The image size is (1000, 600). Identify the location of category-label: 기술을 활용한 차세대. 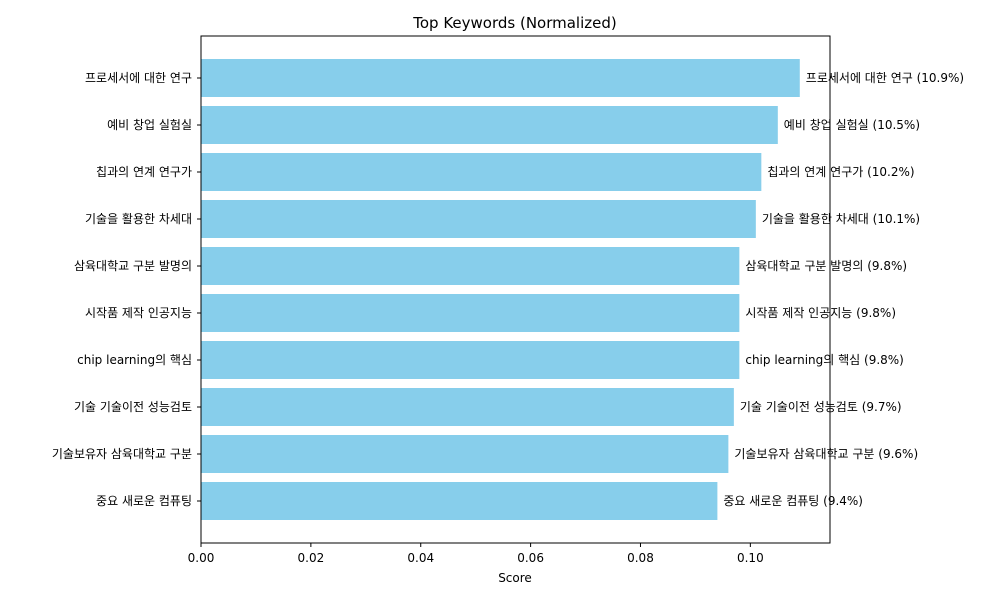
(138, 219).